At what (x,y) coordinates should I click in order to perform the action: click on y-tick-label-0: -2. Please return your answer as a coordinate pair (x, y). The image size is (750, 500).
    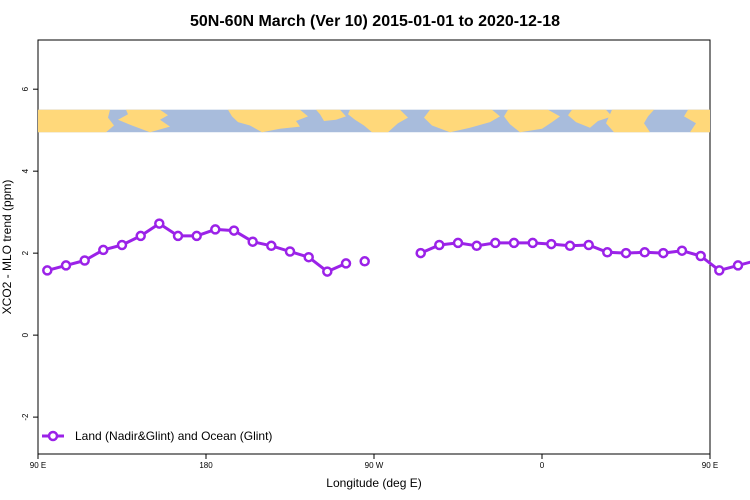
    Looking at the image, I should click on (25, 417).